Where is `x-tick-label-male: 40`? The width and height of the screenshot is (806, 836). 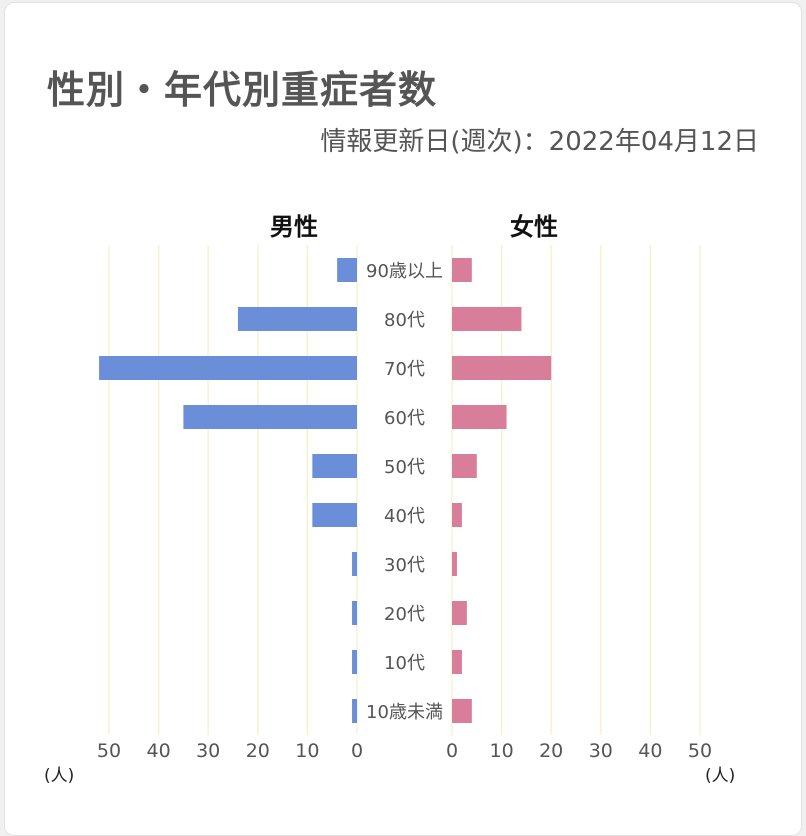
x-tick-label-male: 40 is located at coordinates (159, 751).